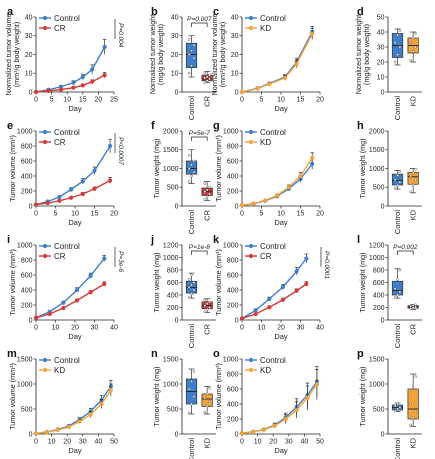  Describe the element at coordinates (52, 100) in the screenshot. I see `x-tick-label: 5` at that location.